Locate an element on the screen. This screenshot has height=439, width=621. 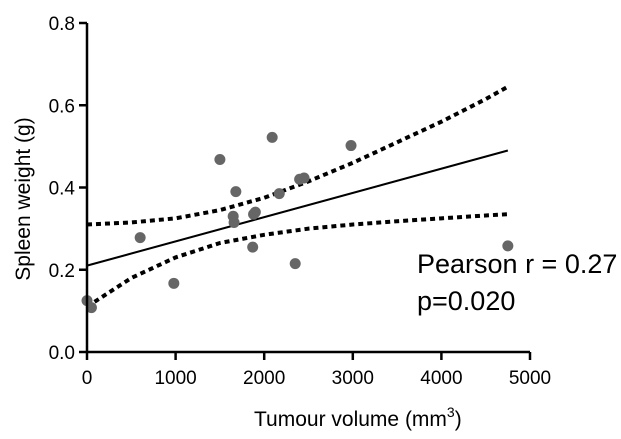
y-tick-label: 0.8 is located at coordinates (62, 24).